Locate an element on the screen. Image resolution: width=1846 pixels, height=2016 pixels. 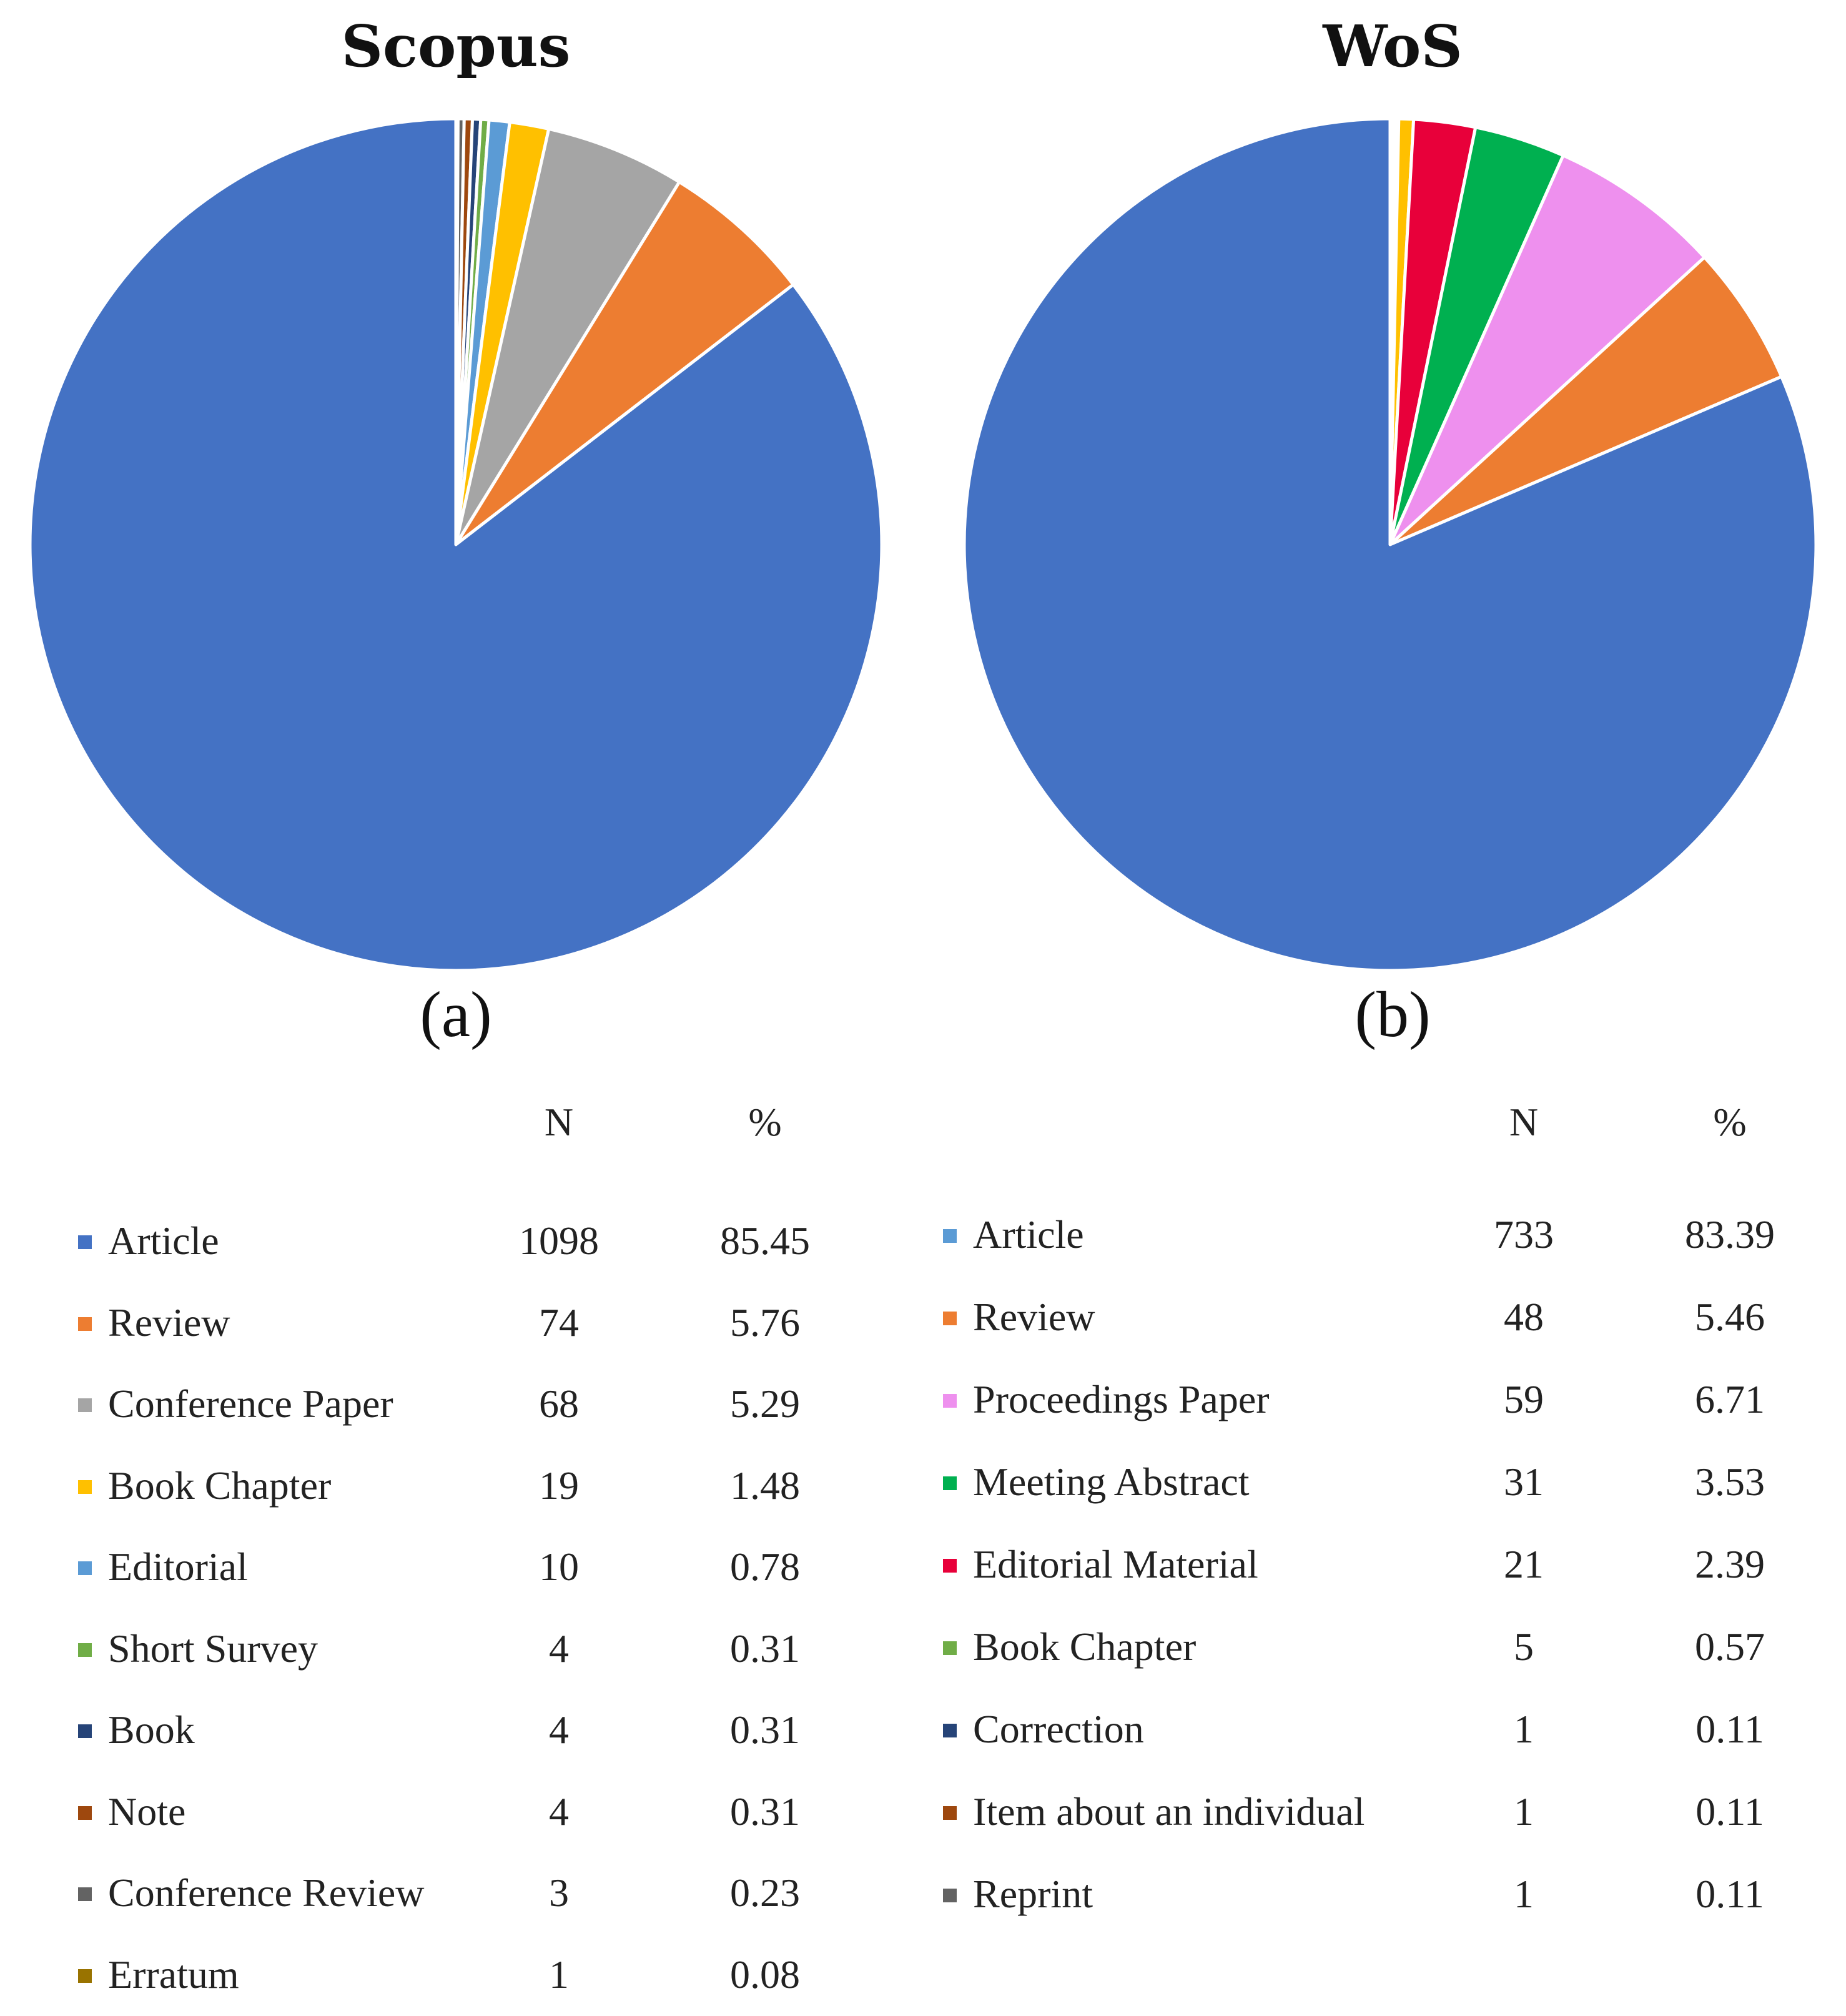
legend-percent: 5.46 is located at coordinates (1730, 1317).